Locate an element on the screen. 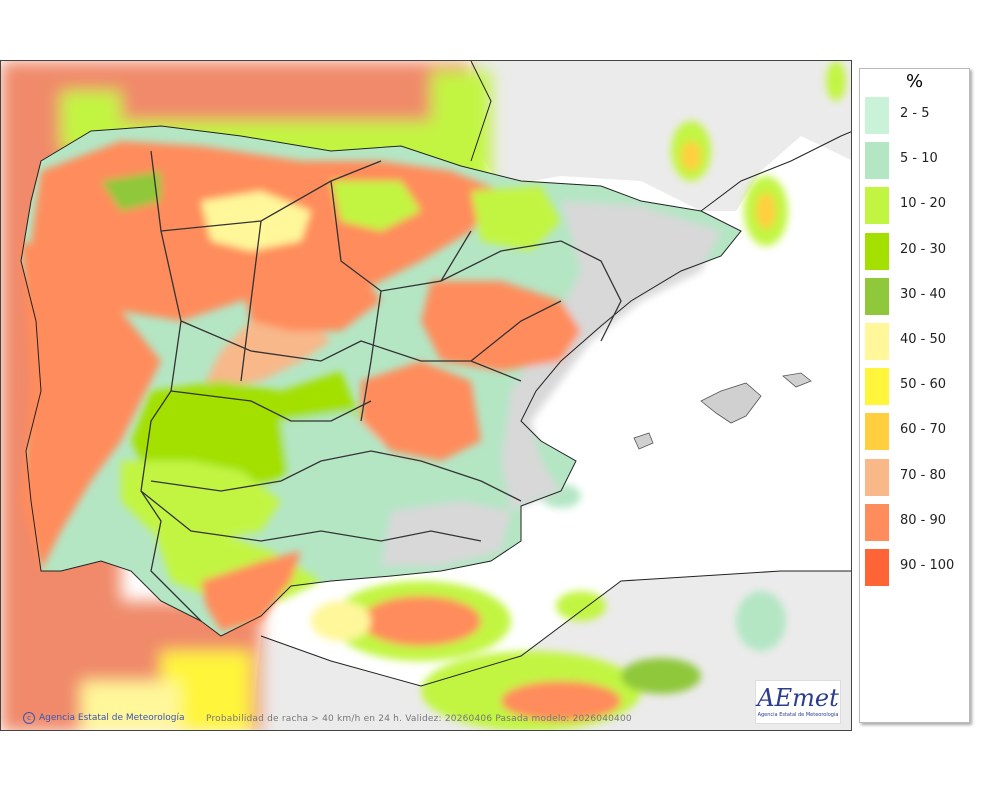 The width and height of the screenshot is (1000, 790). legend-unit: % is located at coordinates (914, 81).